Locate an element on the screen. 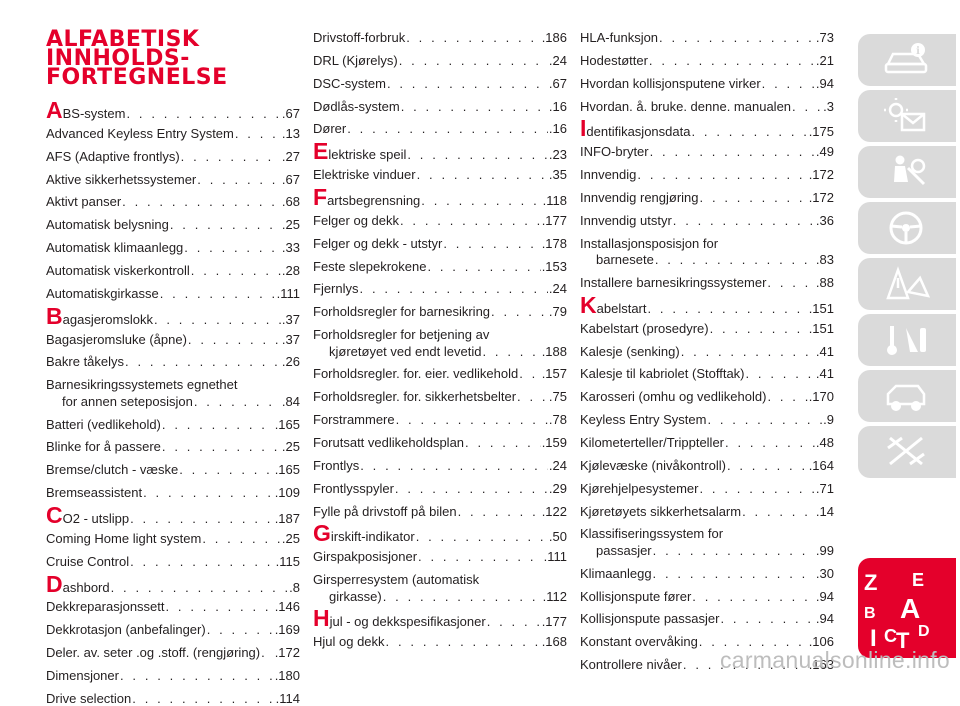  index-entry: DSC-system .67 is located at coordinates (440, 83).